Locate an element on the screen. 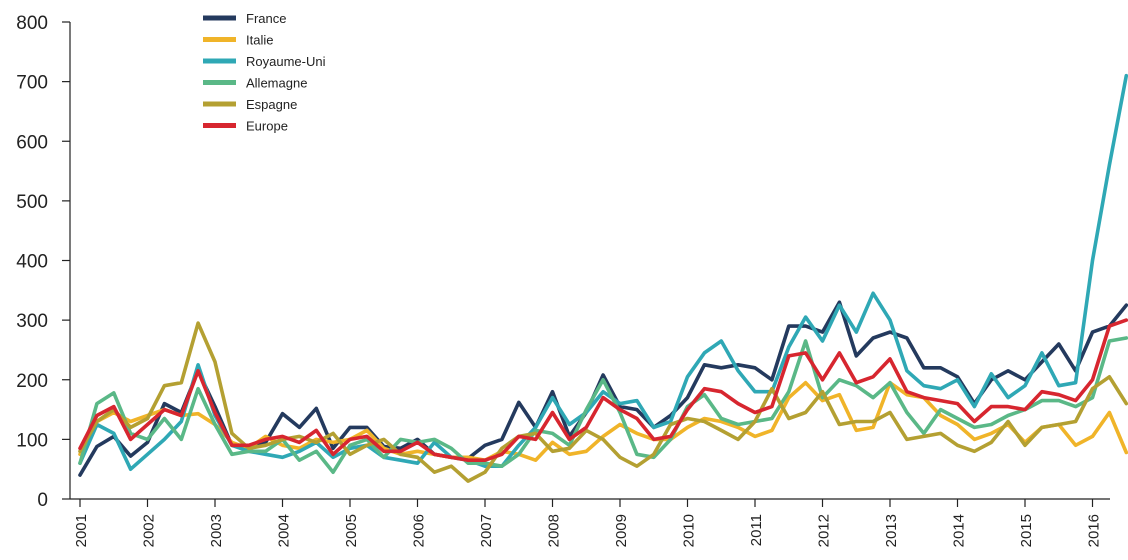 The width and height of the screenshot is (1128, 560). x-tick-label: 2011 is located at coordinates (756, 530).